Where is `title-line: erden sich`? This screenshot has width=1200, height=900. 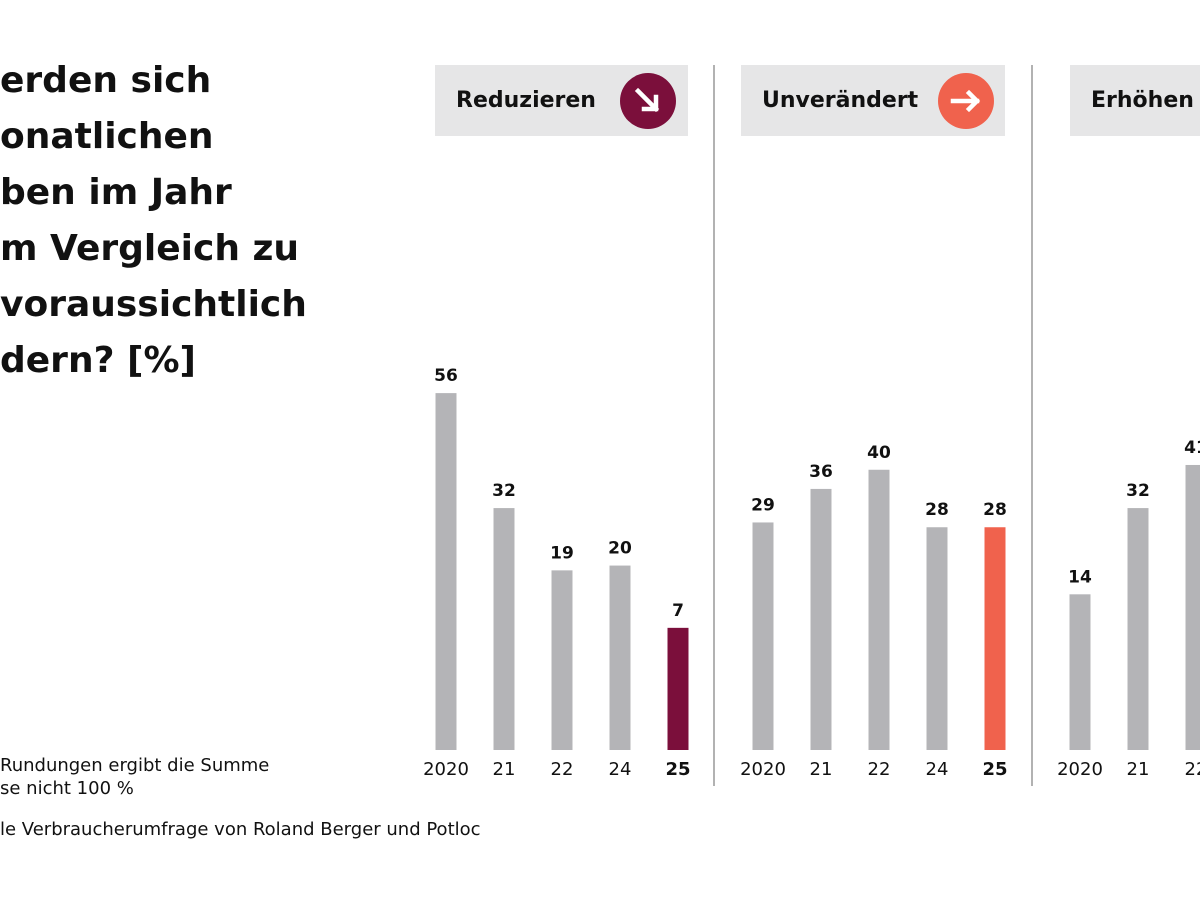 title-line: erden sich is located at coordinates (105, 80).